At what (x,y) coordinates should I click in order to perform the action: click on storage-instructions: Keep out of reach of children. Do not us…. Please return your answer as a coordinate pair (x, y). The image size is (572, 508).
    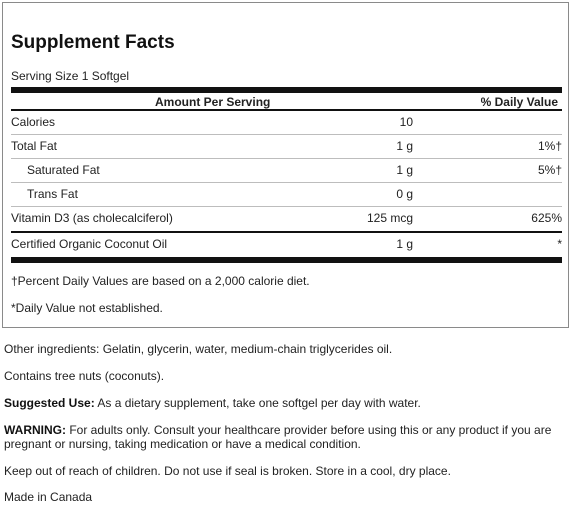
    Looking at the image, I should click on (227, 471).